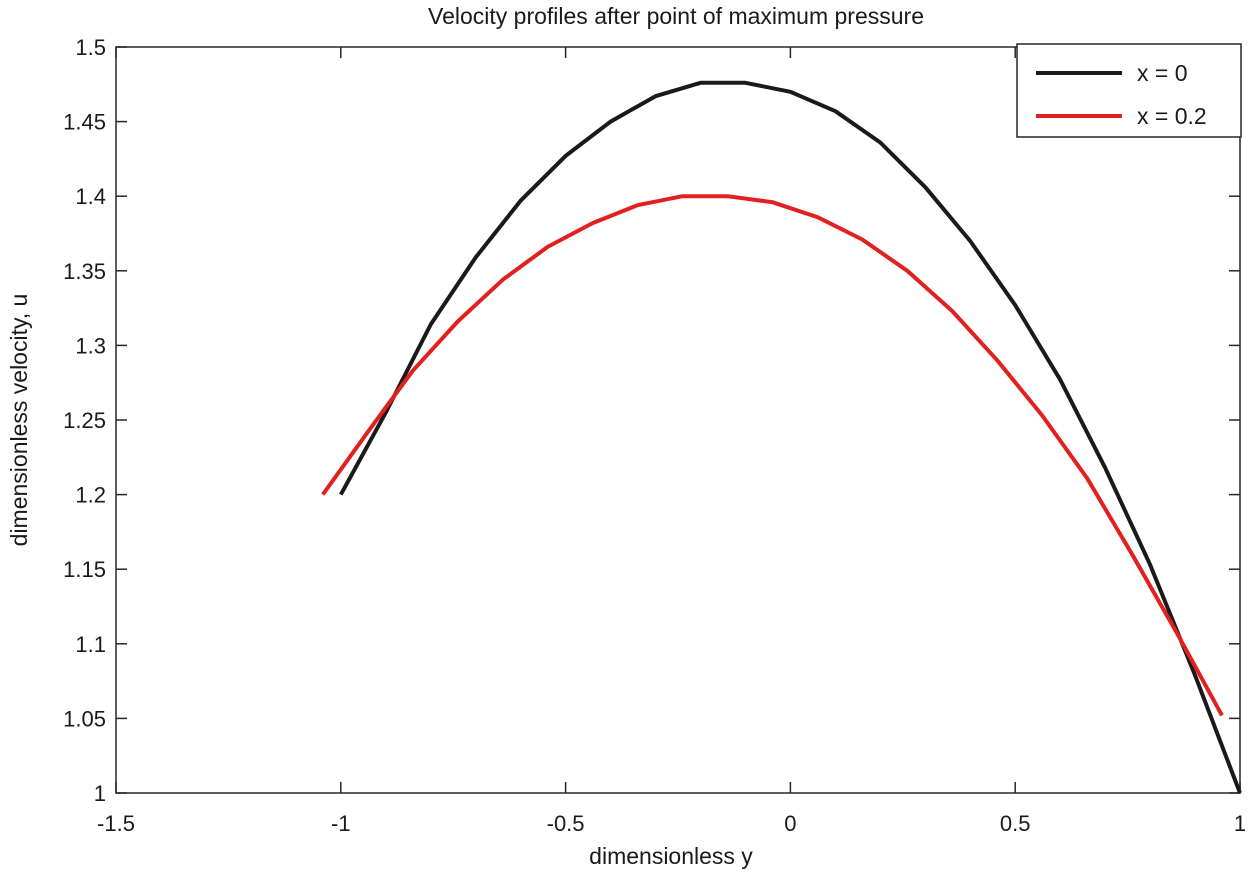  What do you see at coordinates (84, 420) in the screenshot?
I see `y-tick-label: 1.25` at bounding box center [84, 420].